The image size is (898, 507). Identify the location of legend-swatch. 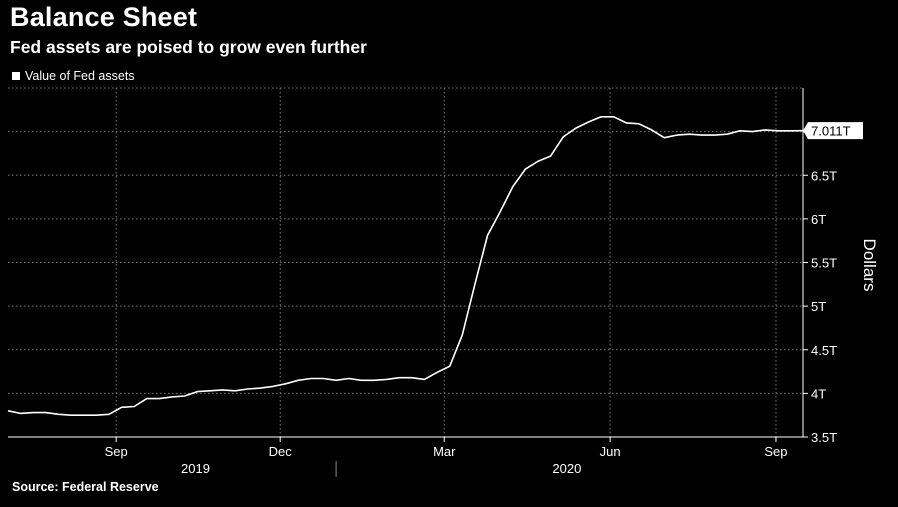
(16, 76).